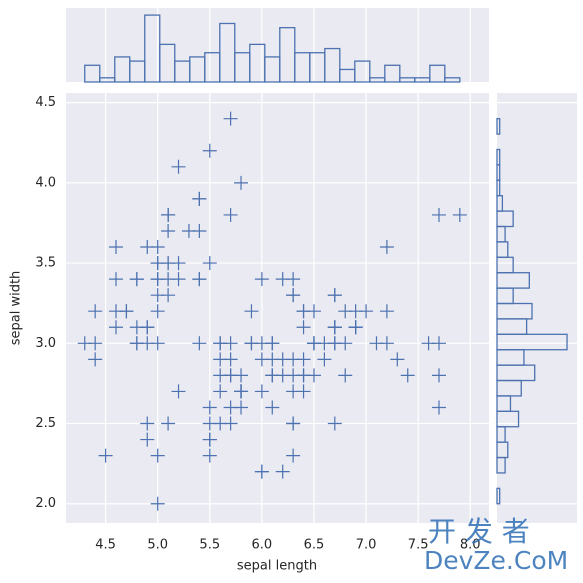  I want to click on y-tick-label: 3.0, so click(45, 343).